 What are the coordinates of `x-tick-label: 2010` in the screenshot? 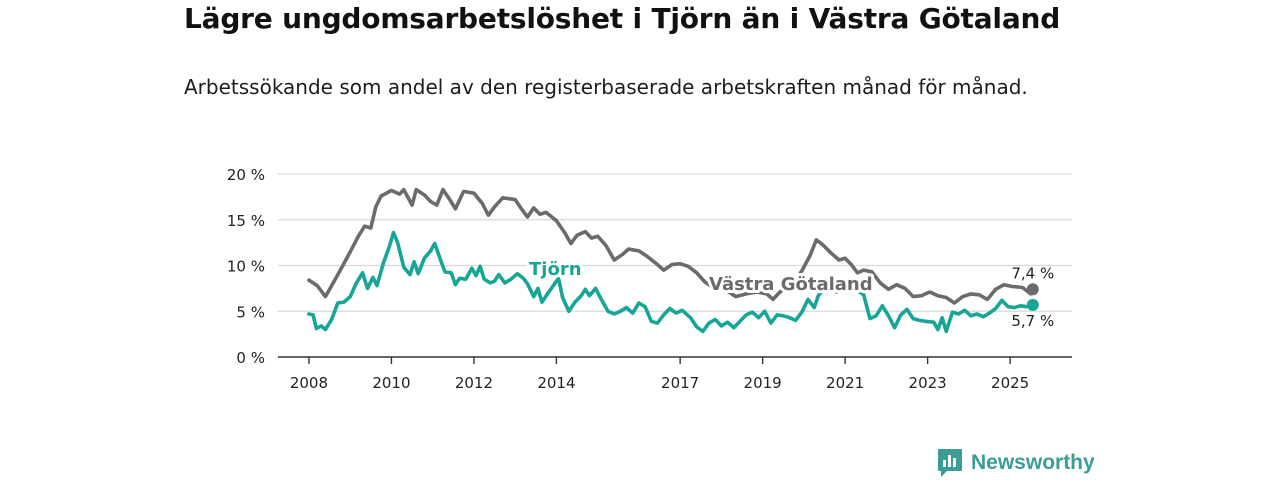 It's located at (391, 383).